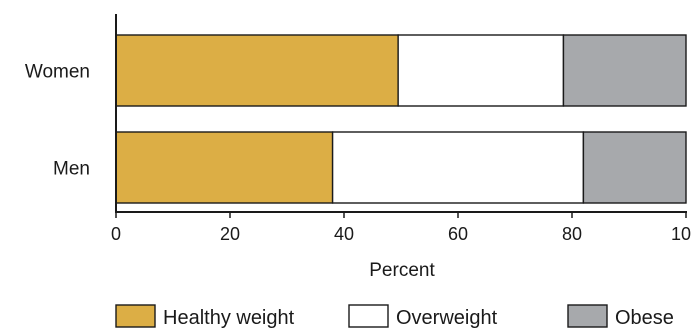 The height and width of the screenshot is (331, 691). I want to click on legend-swatch-obese, so click(587, 316).